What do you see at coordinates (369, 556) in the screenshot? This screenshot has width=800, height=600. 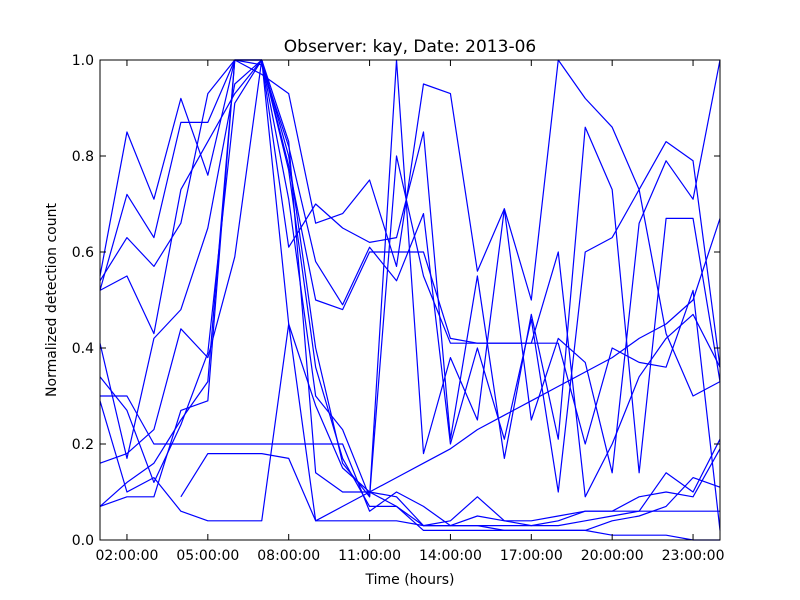 I see `x-tick-label: 11:00:00` at bounding box center [369, 556].